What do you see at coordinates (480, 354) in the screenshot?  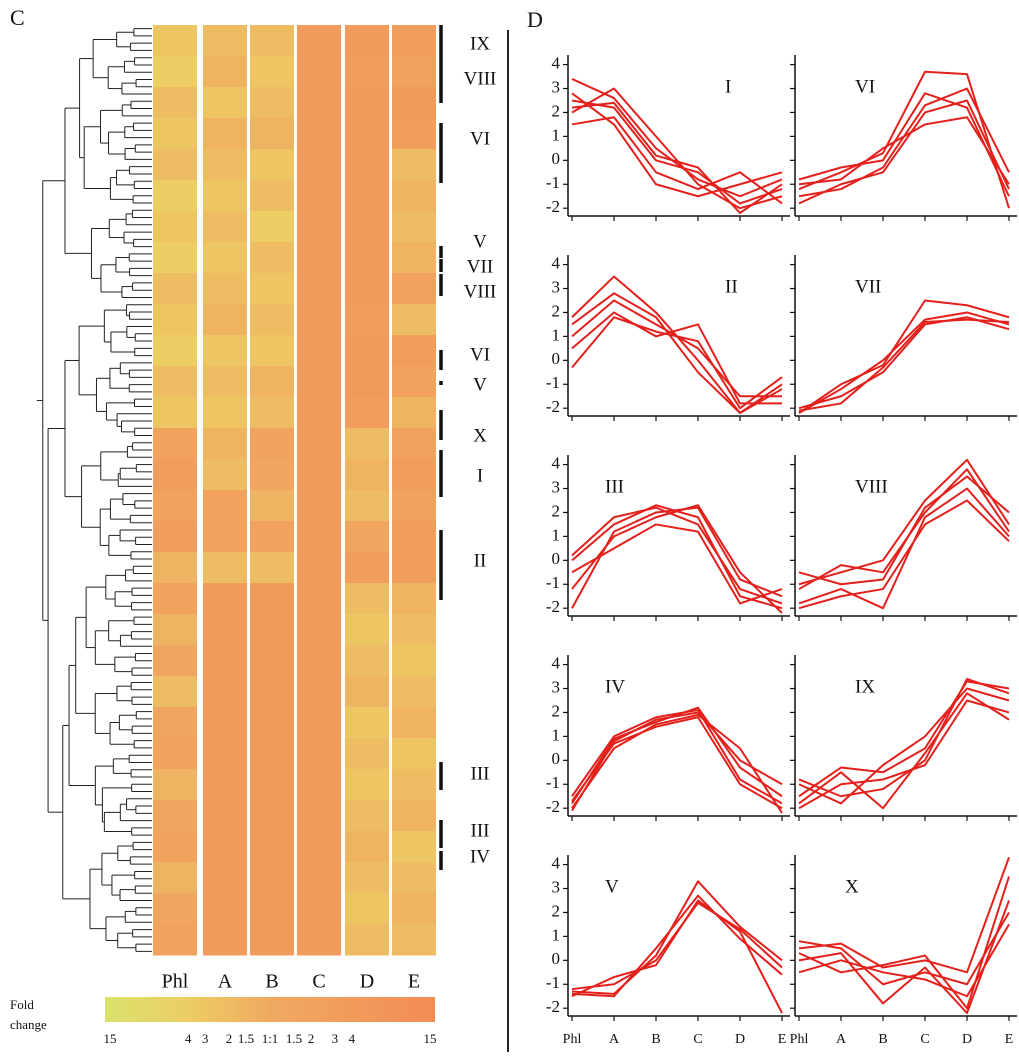 I see `cluster-label: VI` at bounding box center [480, 354].